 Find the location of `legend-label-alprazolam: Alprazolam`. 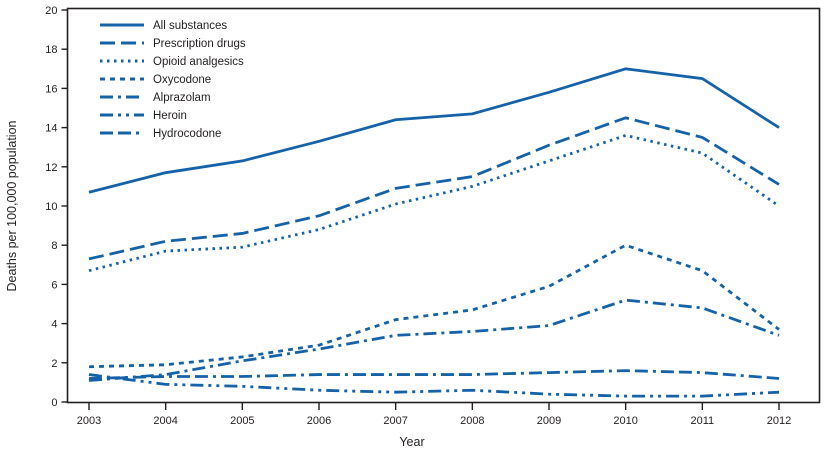

legend-label-alprazolam: Alprazolam is located at coordinates (182, 98).